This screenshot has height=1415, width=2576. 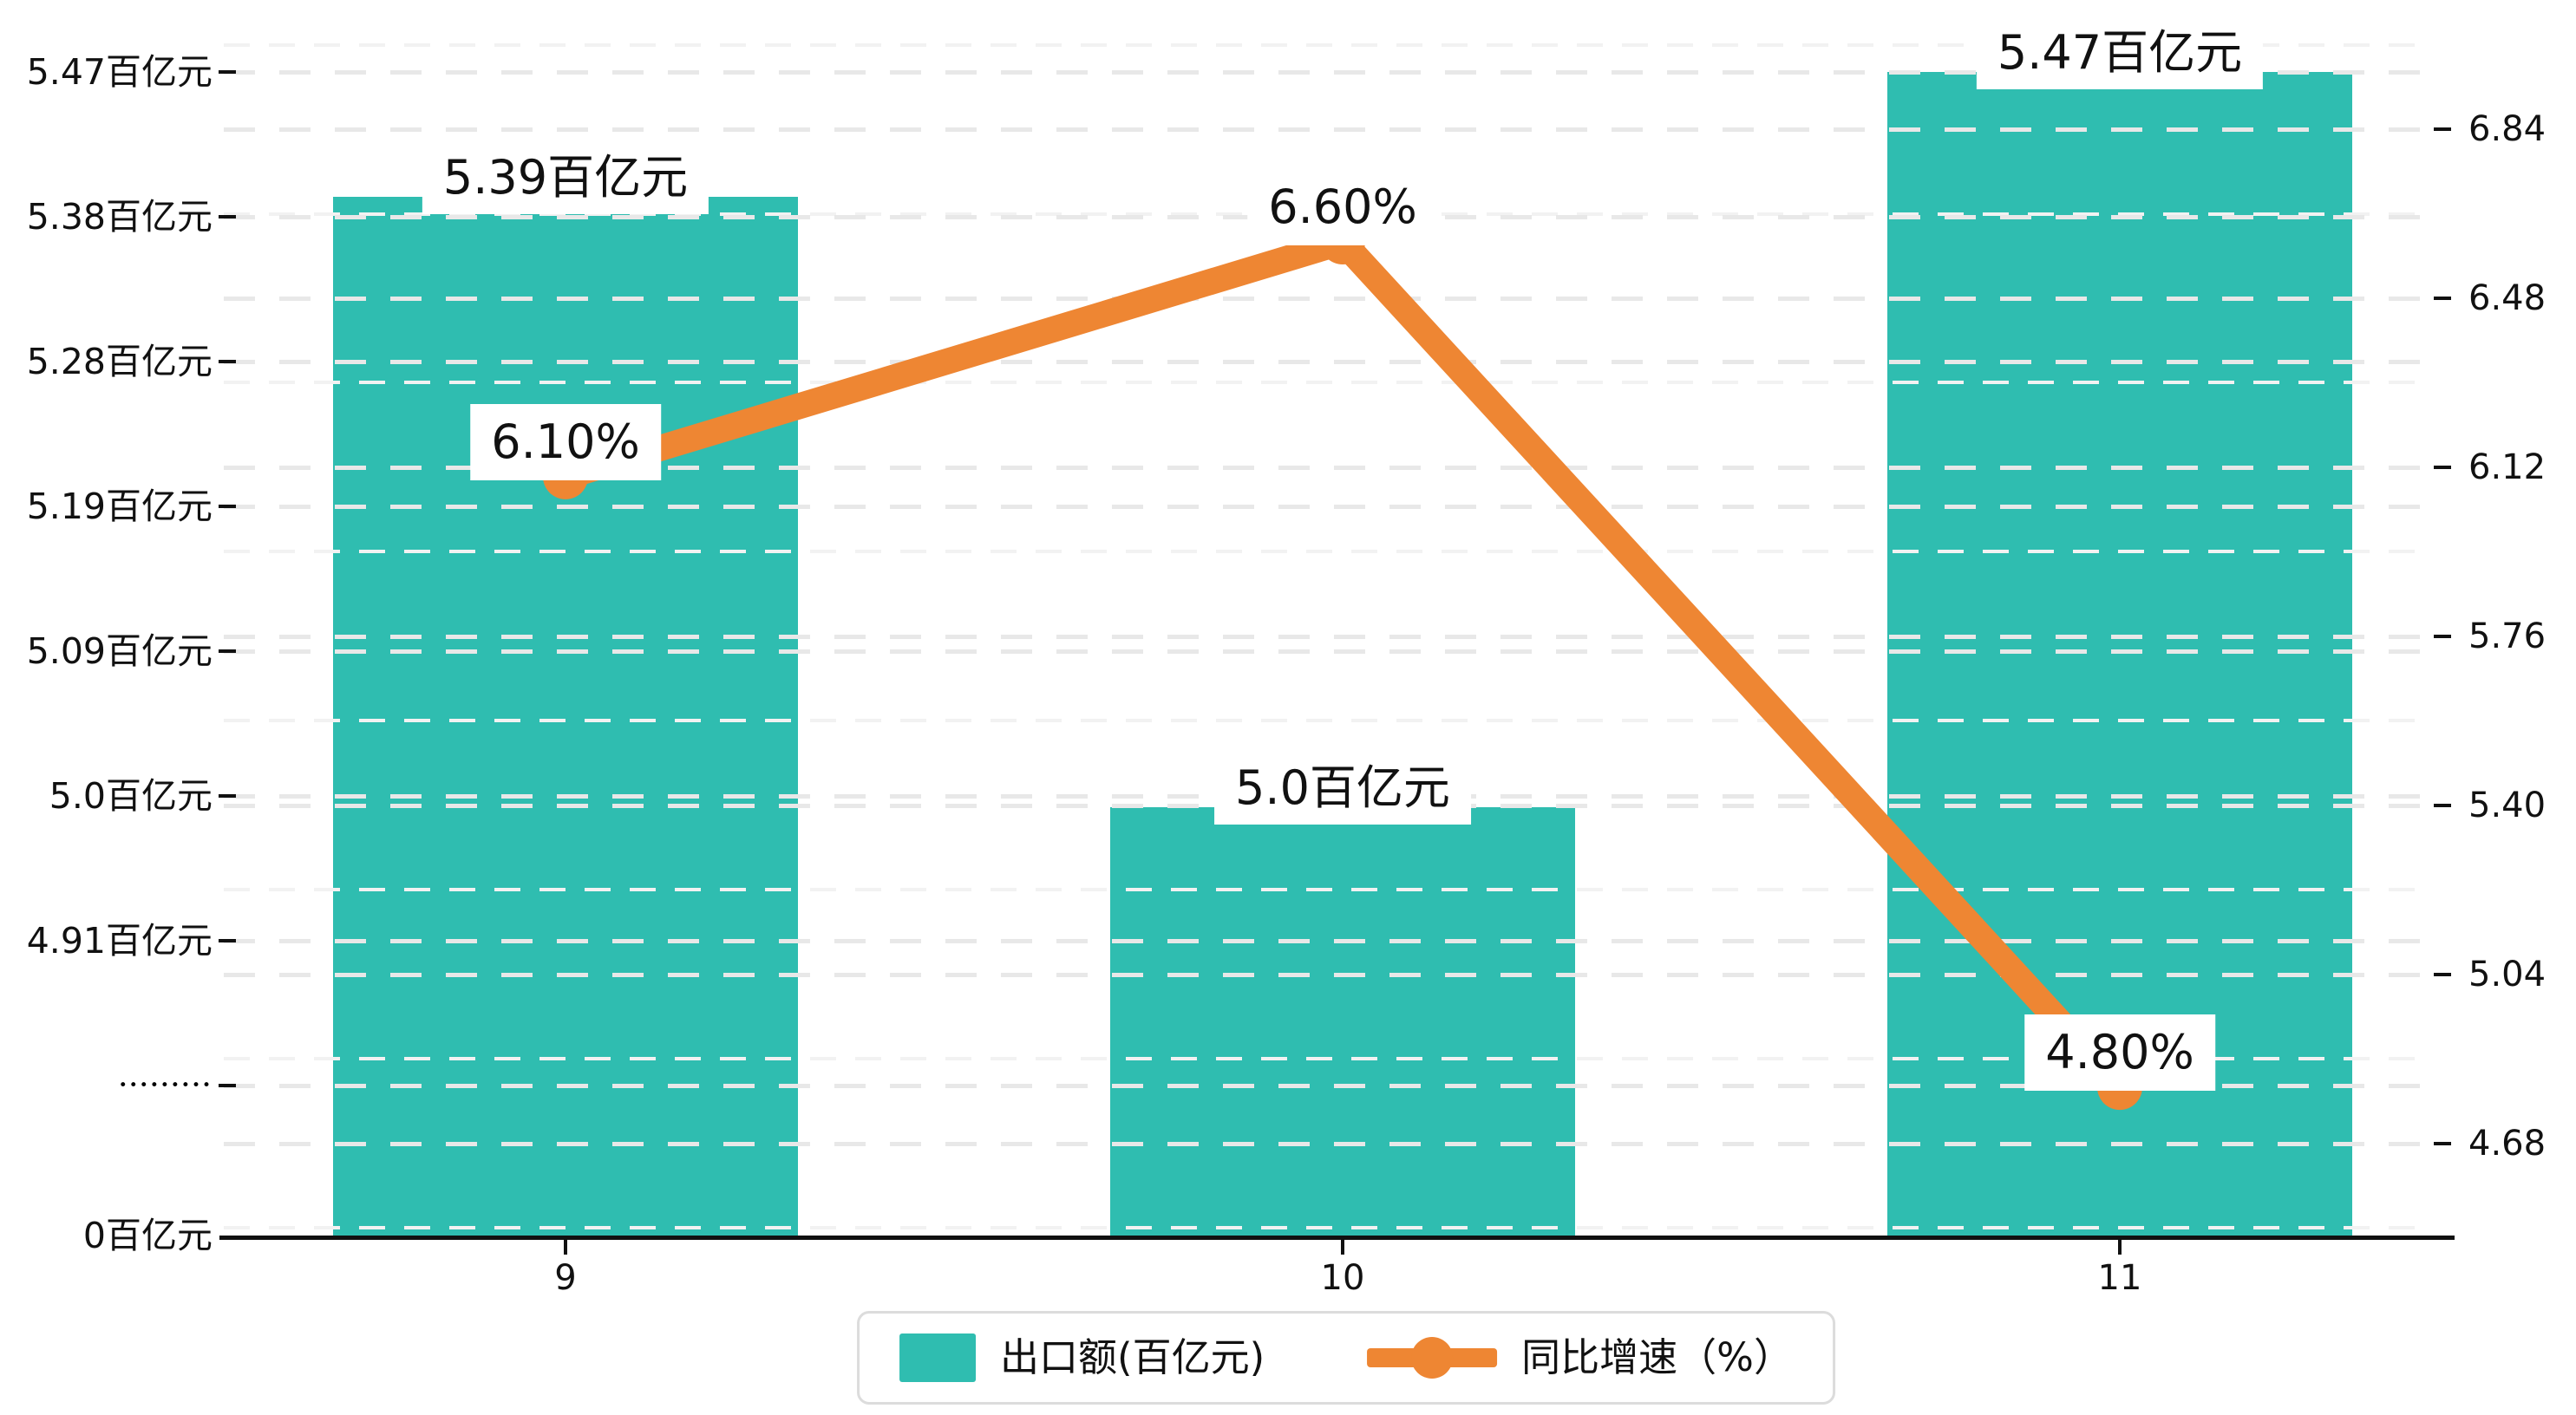 What do you see at coordinates (119, 941) in the screenshot?
I see `left-axis-tick-label: 4.91百亿元` at bounding box center [119, 941].